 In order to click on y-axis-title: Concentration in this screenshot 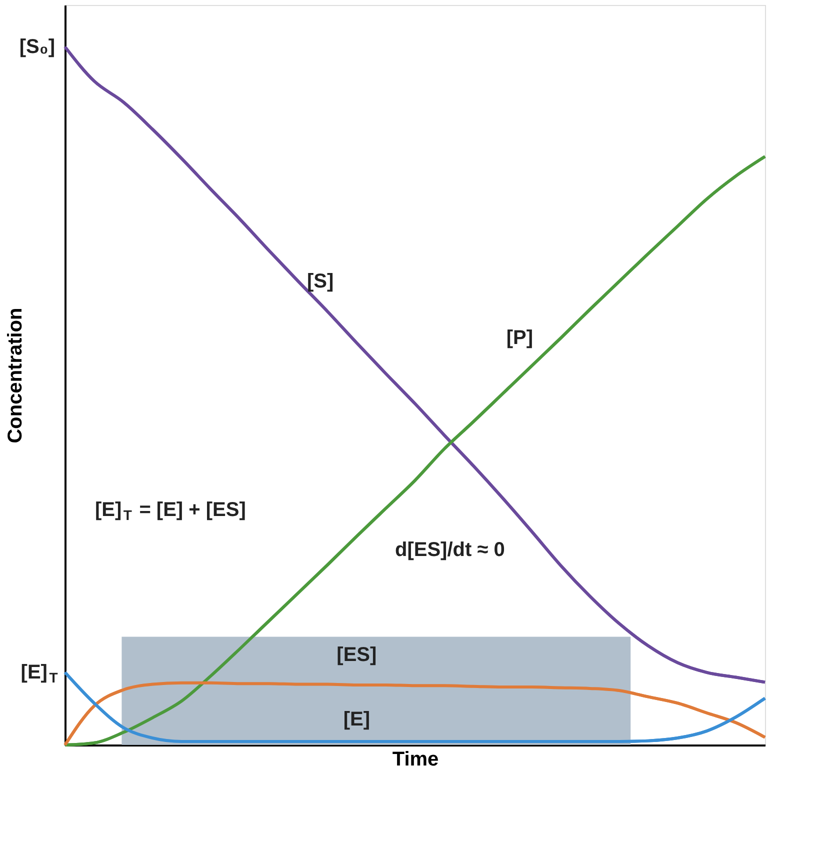, I will do `click(15, 376)`.